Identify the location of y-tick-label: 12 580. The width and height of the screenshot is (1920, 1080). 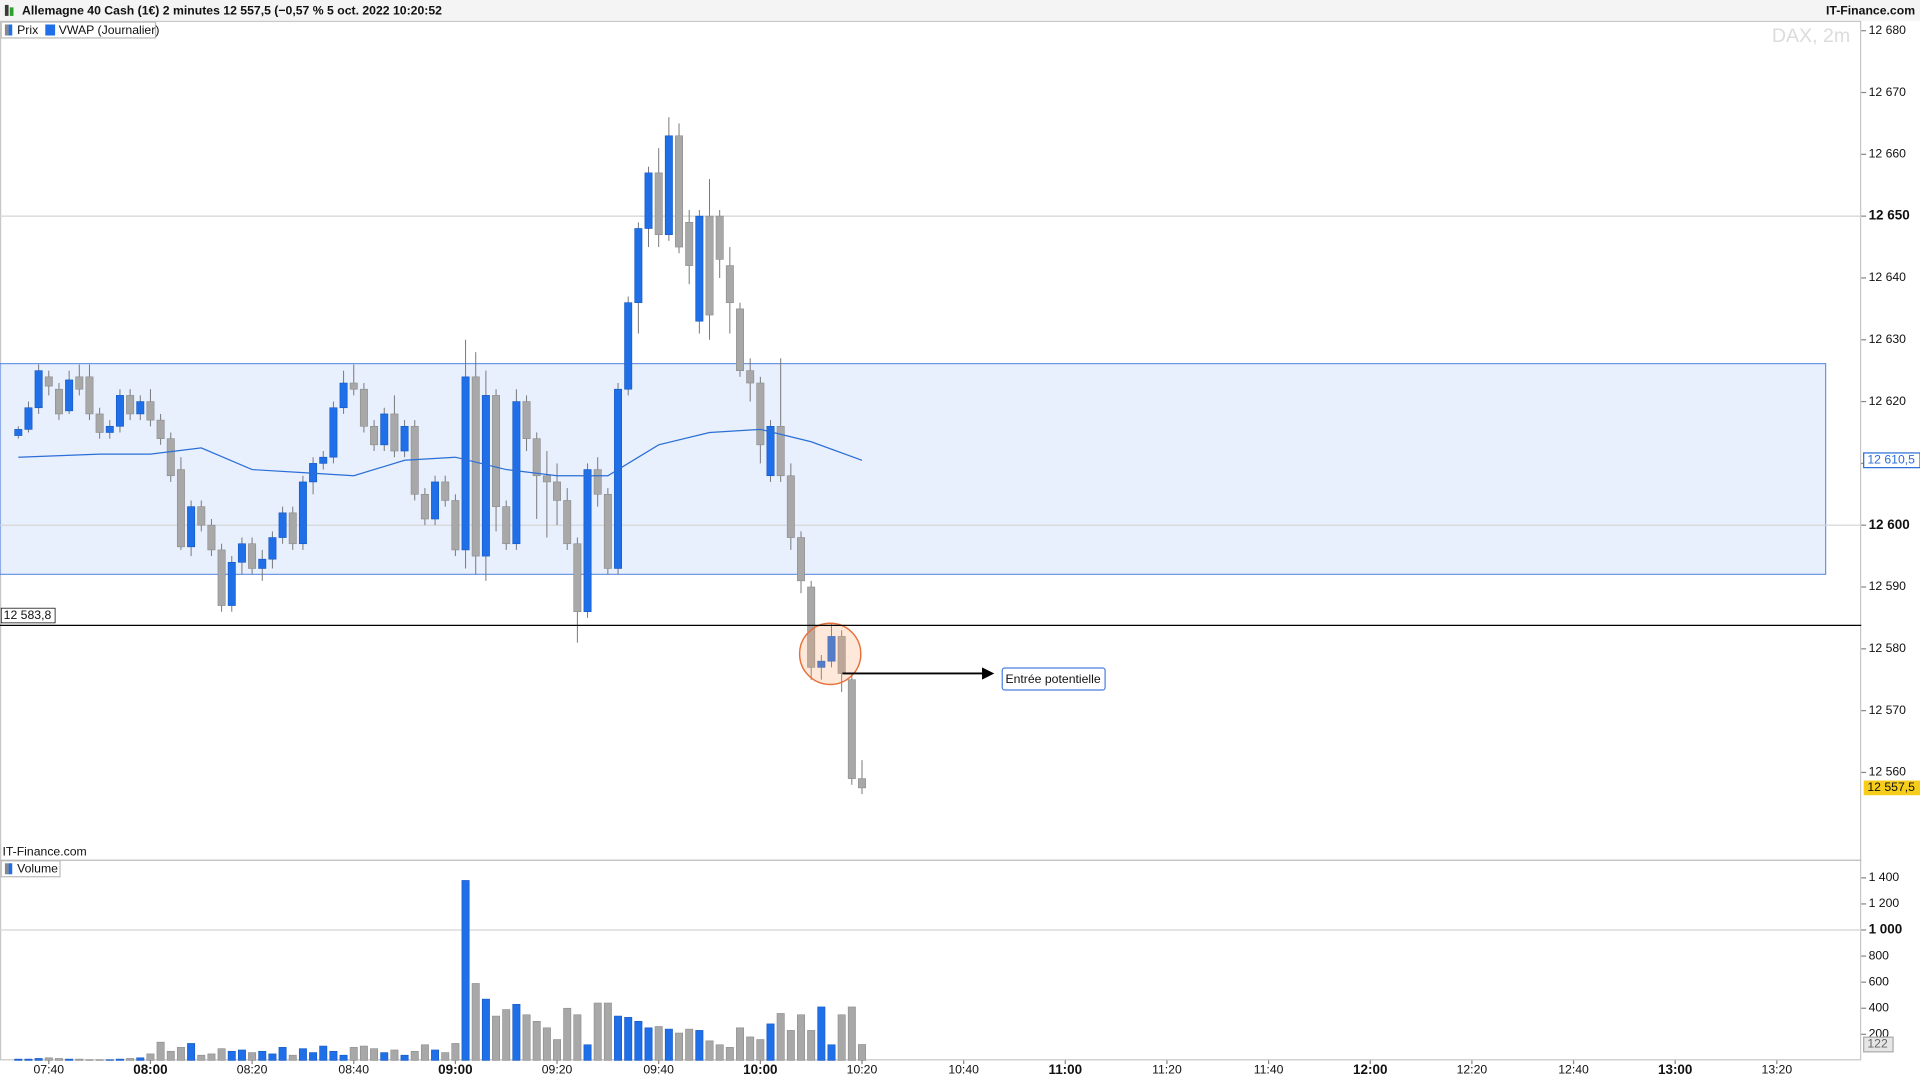
(1888, 648).